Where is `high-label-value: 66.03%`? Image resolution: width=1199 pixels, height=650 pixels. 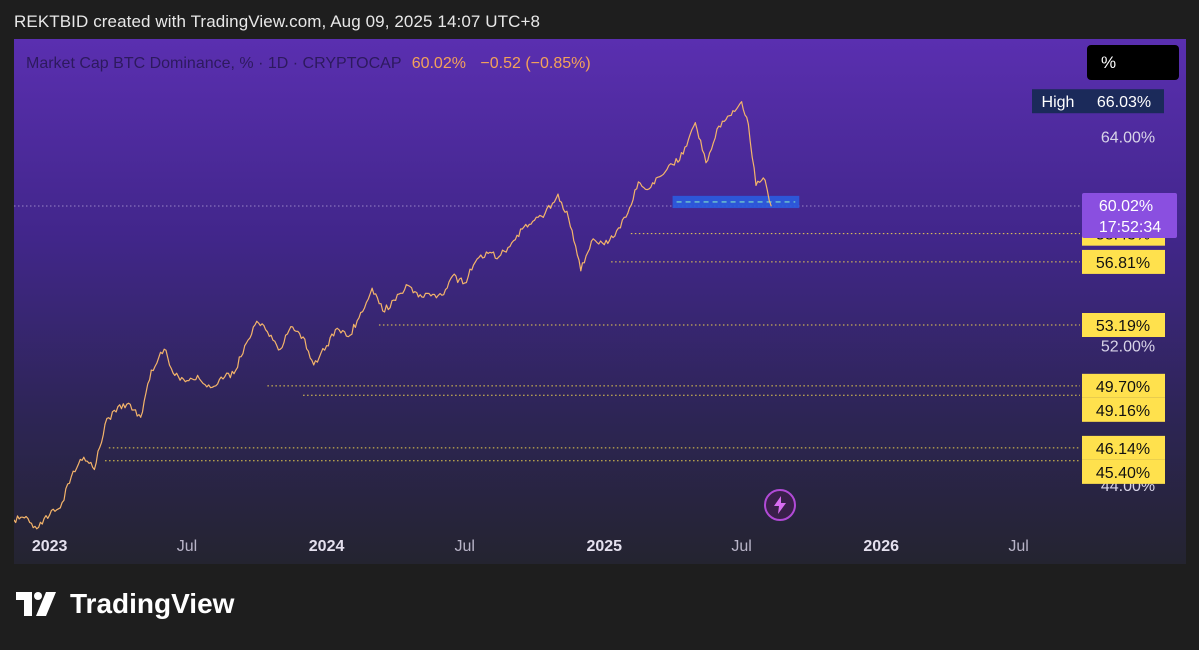
high-label-value: 66.03% is located at coordinates (1124, 102).